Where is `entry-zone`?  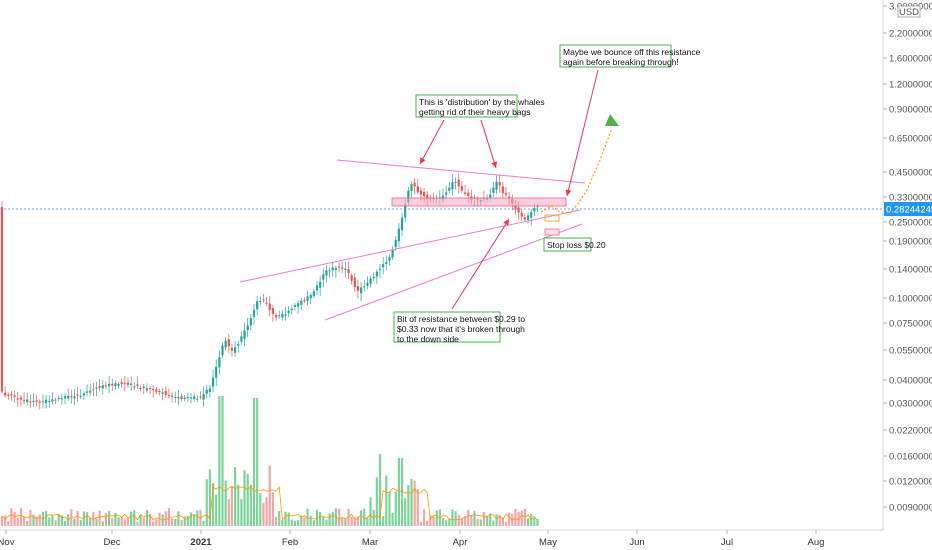 entry-zone is located at coordinates (552, 218).